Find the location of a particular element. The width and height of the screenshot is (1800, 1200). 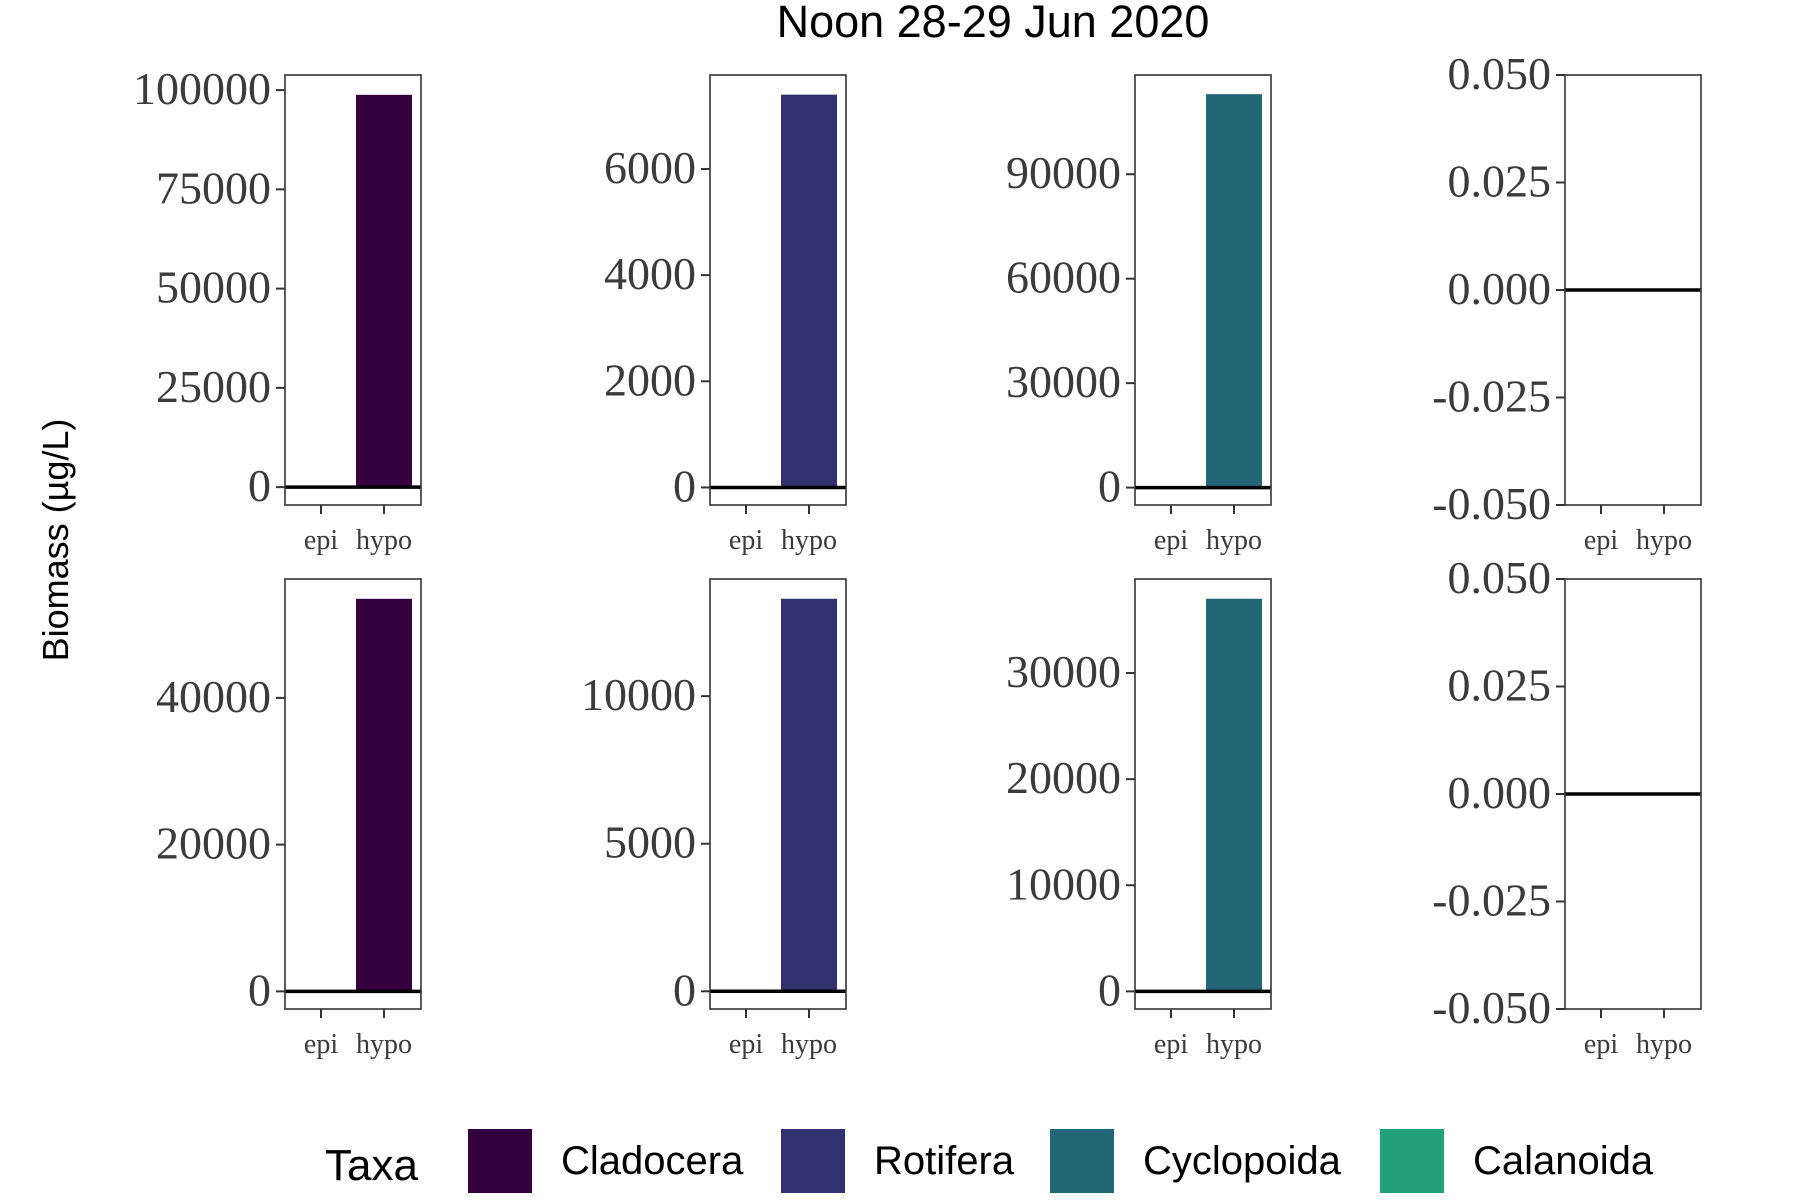

panel-rotifera-row2: 0 5000 10000 epi hypo is located at coordinates (714, 819).